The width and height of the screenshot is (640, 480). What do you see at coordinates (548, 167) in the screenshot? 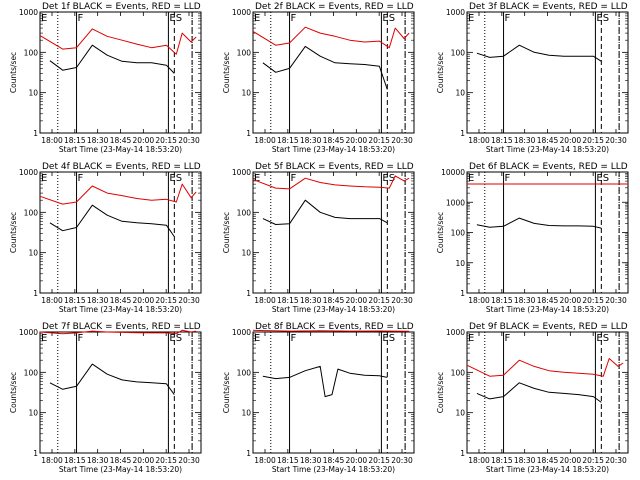
I see `panel-title: Det 6f BLACK = Events, RED = LLD` at bounding box center [548, 167].